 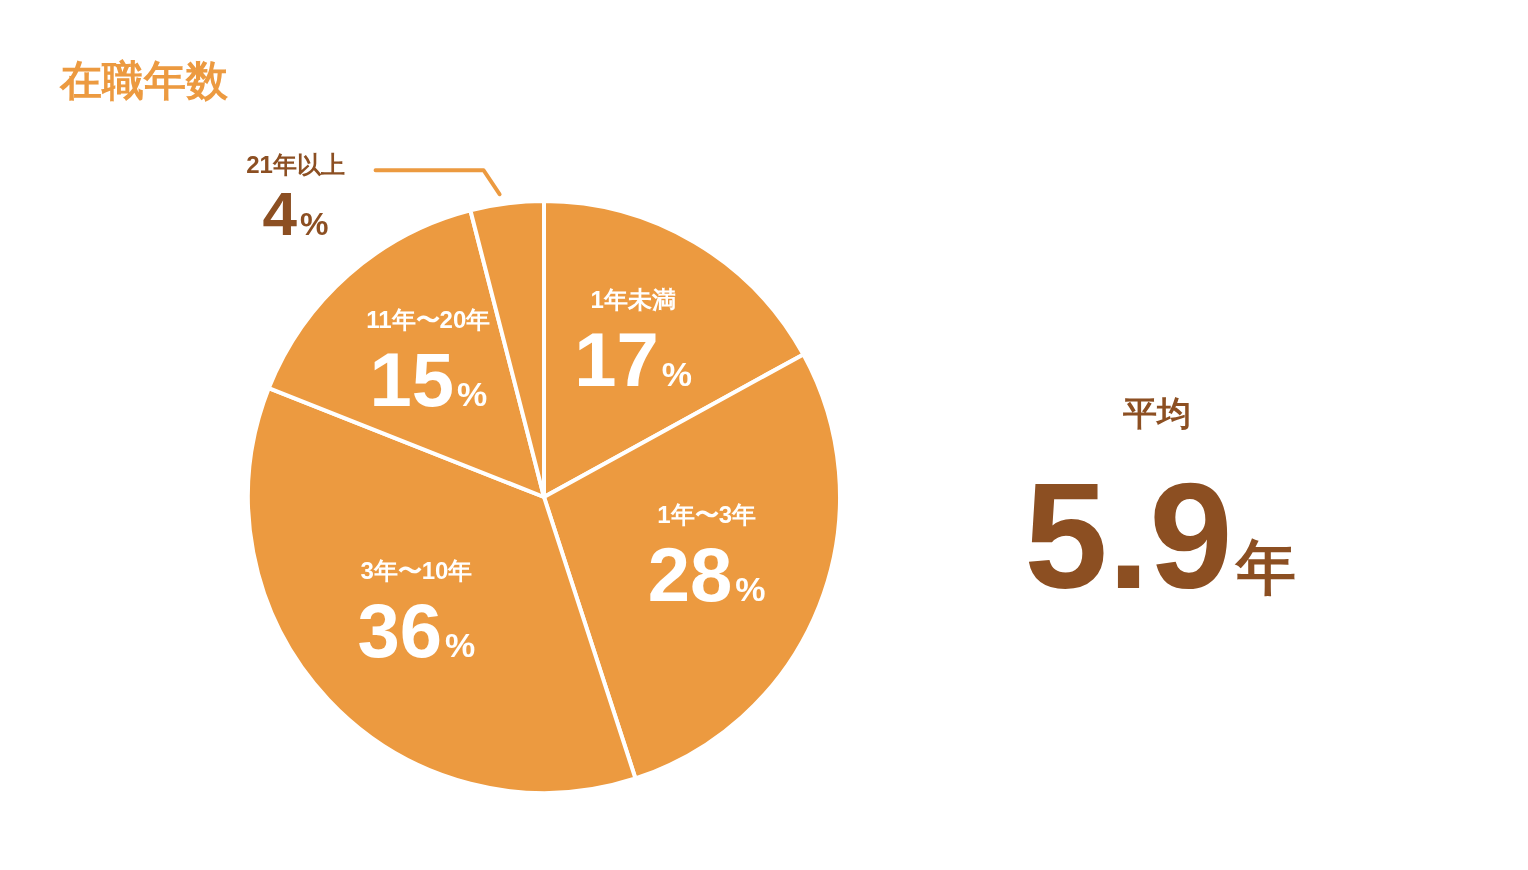 What do you see at coordinates (633, 300) in the screenshot?
I see `slice-label: 1年未満` at bounding box center [633, 300].